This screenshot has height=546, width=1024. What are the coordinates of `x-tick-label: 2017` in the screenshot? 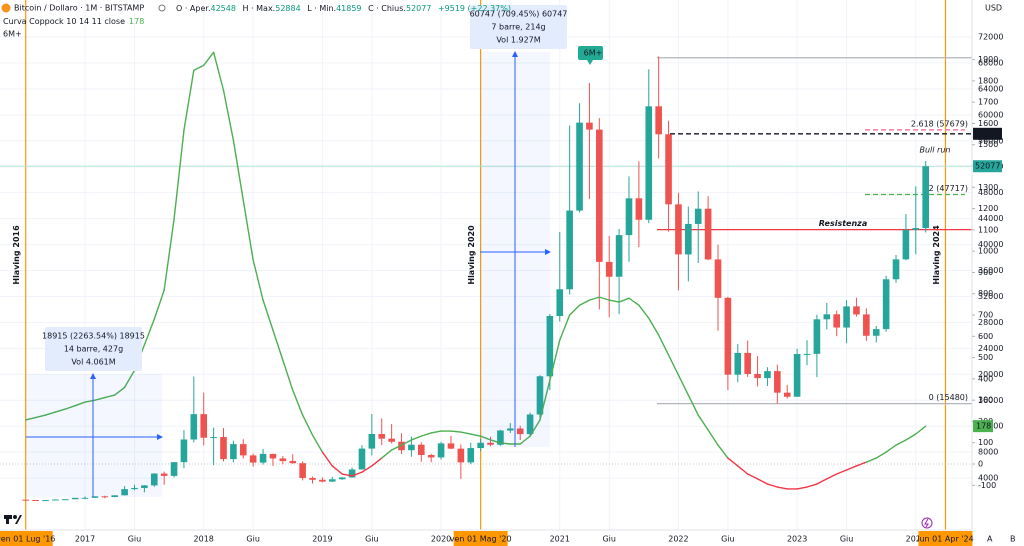 It's located at (85, 539).